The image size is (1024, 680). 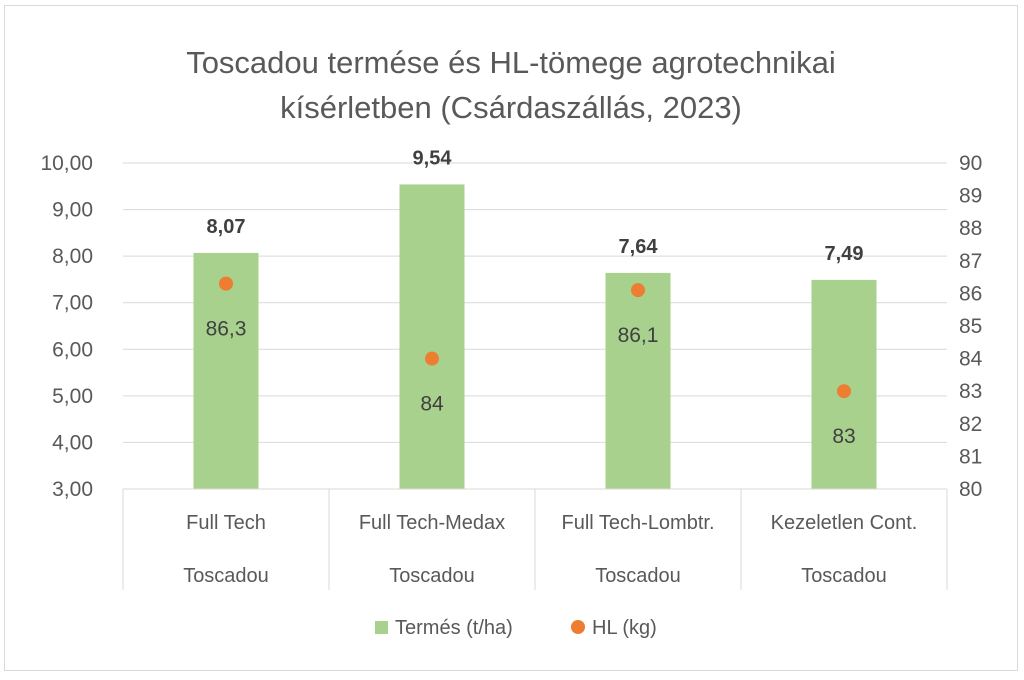 I want to click on left-tick-label: 4,00, so click(x=72, y=442).